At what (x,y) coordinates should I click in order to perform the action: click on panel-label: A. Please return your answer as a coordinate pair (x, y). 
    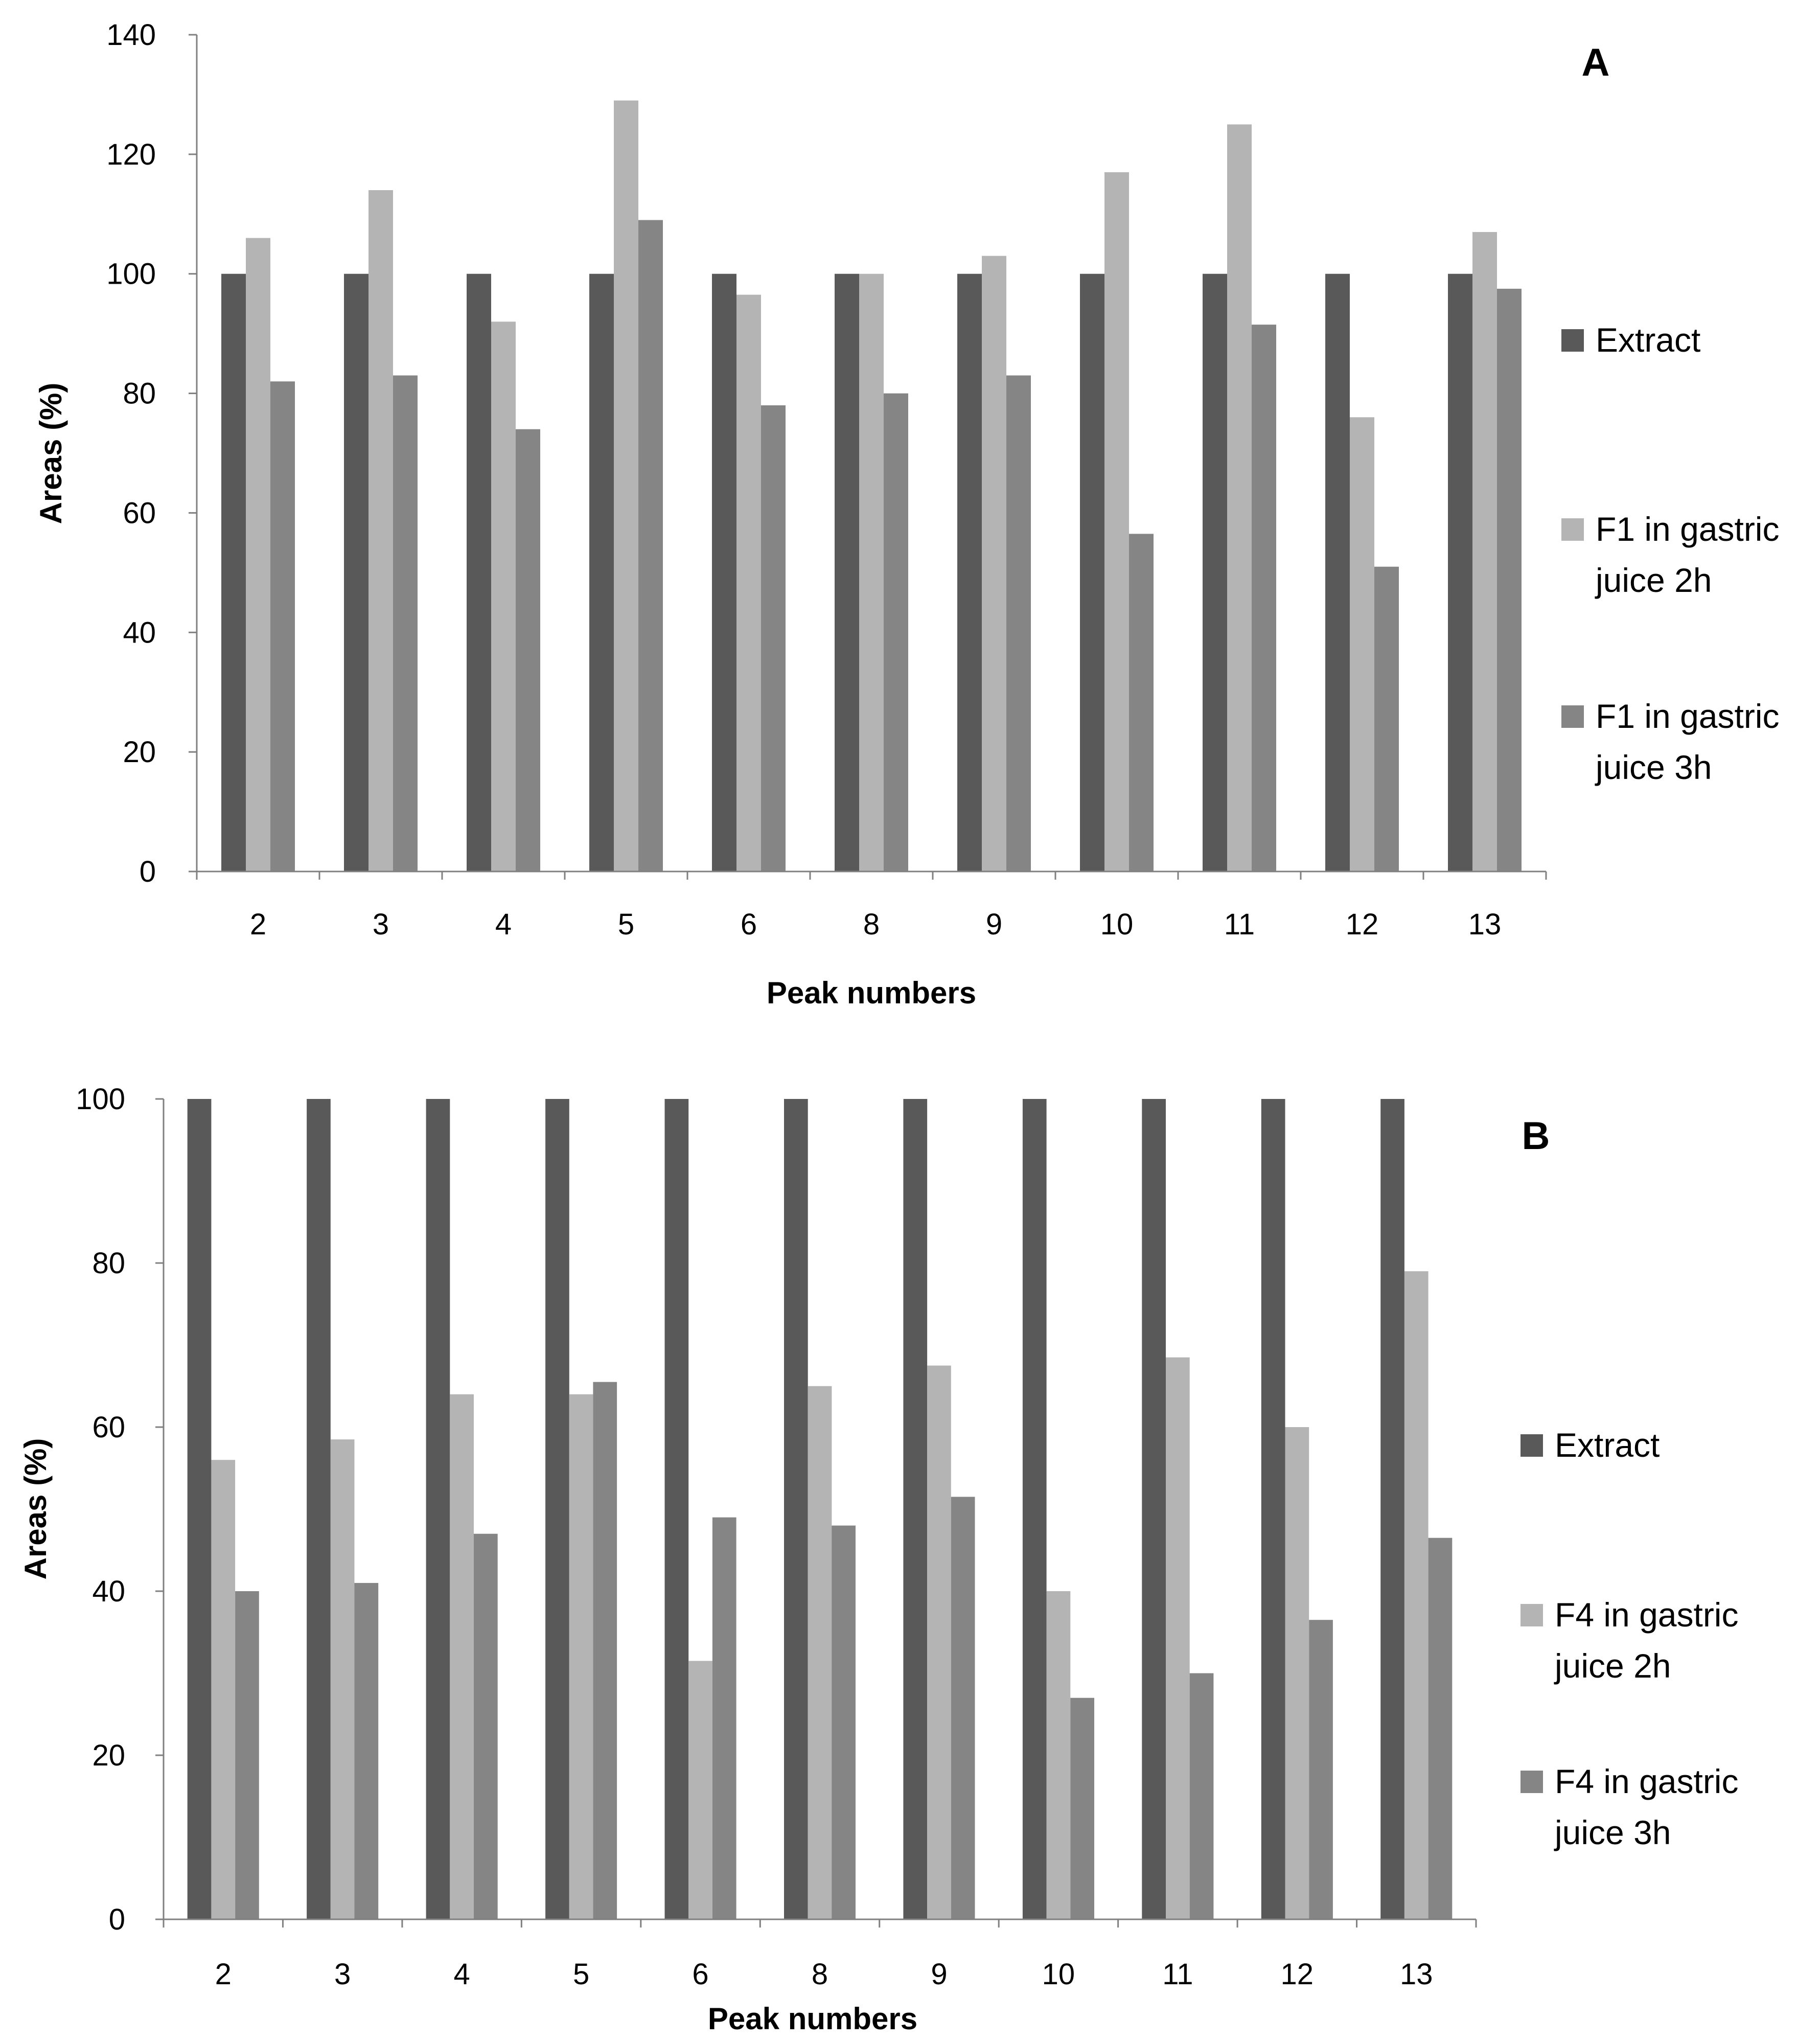
    Looking at the image, I should click on (1596, 63).